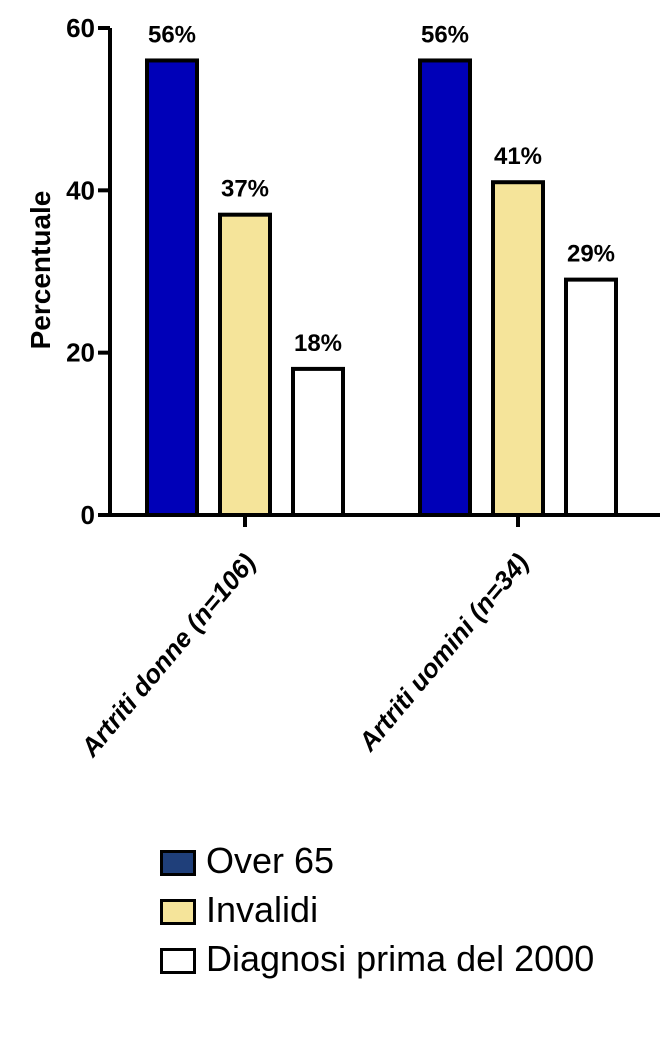 The height and width of the screenshot is (1042, 664). I want to click on legend-item-diagnosi: Diagnosi prima del 2000, so click(400, 958).